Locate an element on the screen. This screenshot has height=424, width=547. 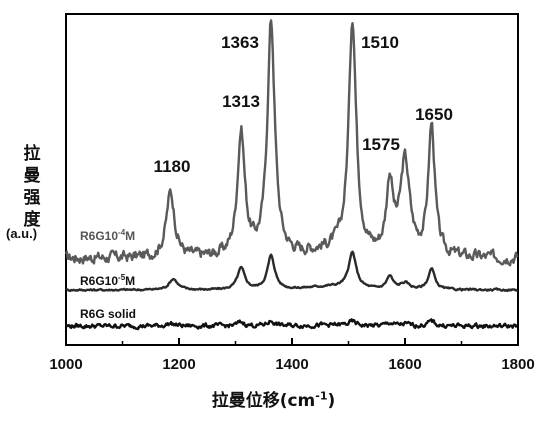
series-label: R6G solid is located at coordinates (108, 314).